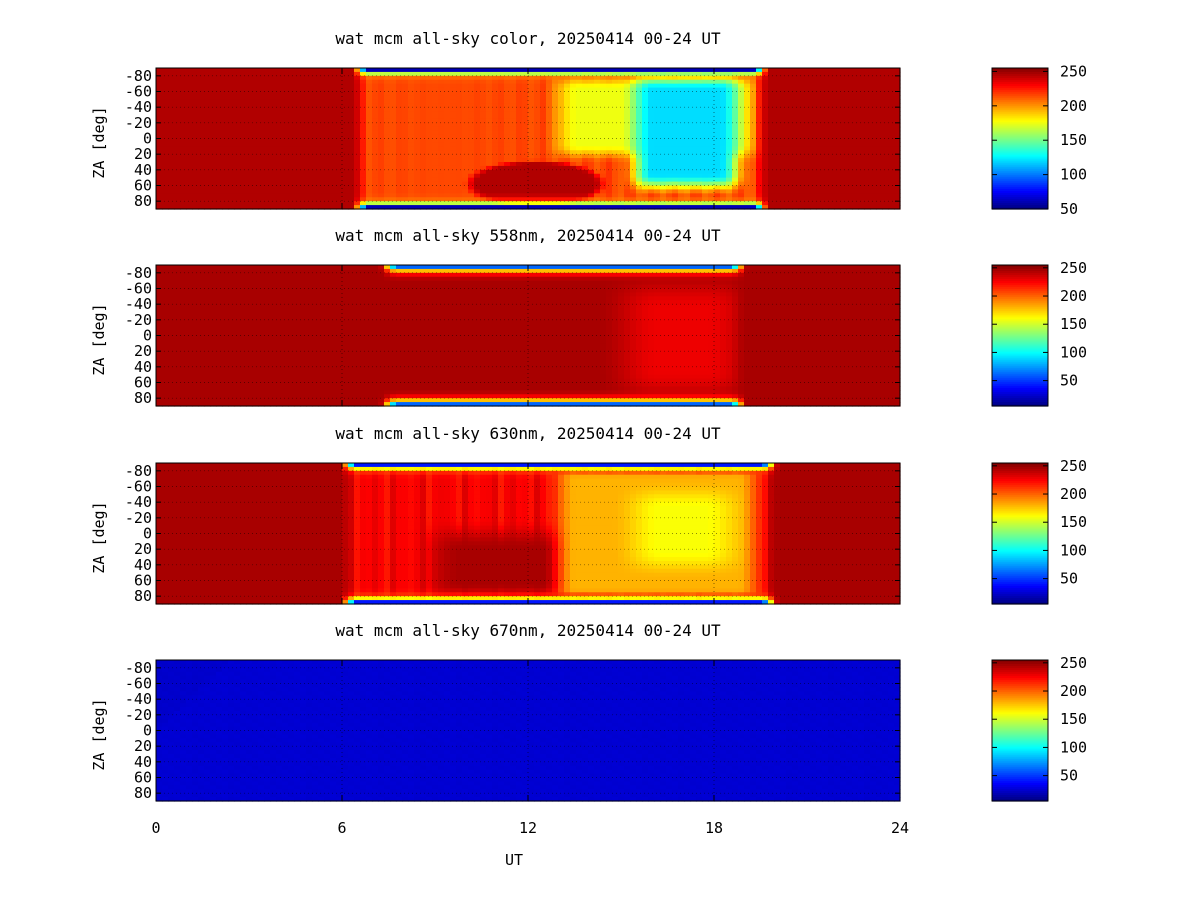  Describe the element at coordinates (528, 828) in the screenshot. I see `x-tick-label: 12` at that location.